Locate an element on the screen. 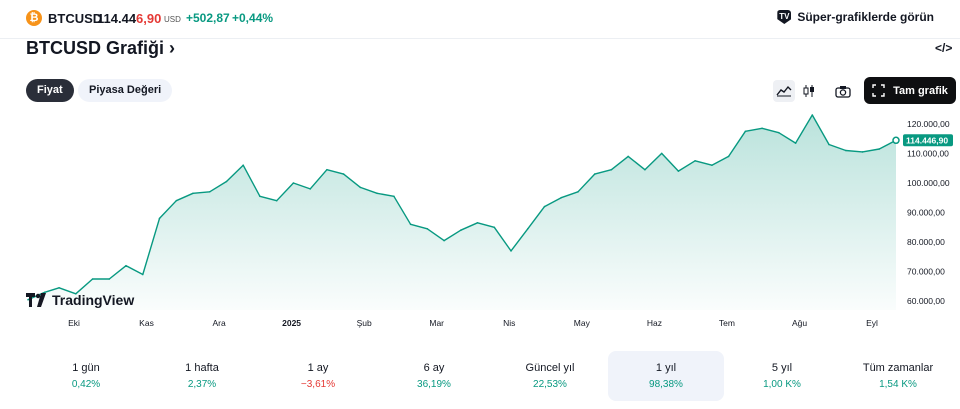 The height and width of the screenshot is (409, 960). candlestick-icon is located at coordinates (809, 91).